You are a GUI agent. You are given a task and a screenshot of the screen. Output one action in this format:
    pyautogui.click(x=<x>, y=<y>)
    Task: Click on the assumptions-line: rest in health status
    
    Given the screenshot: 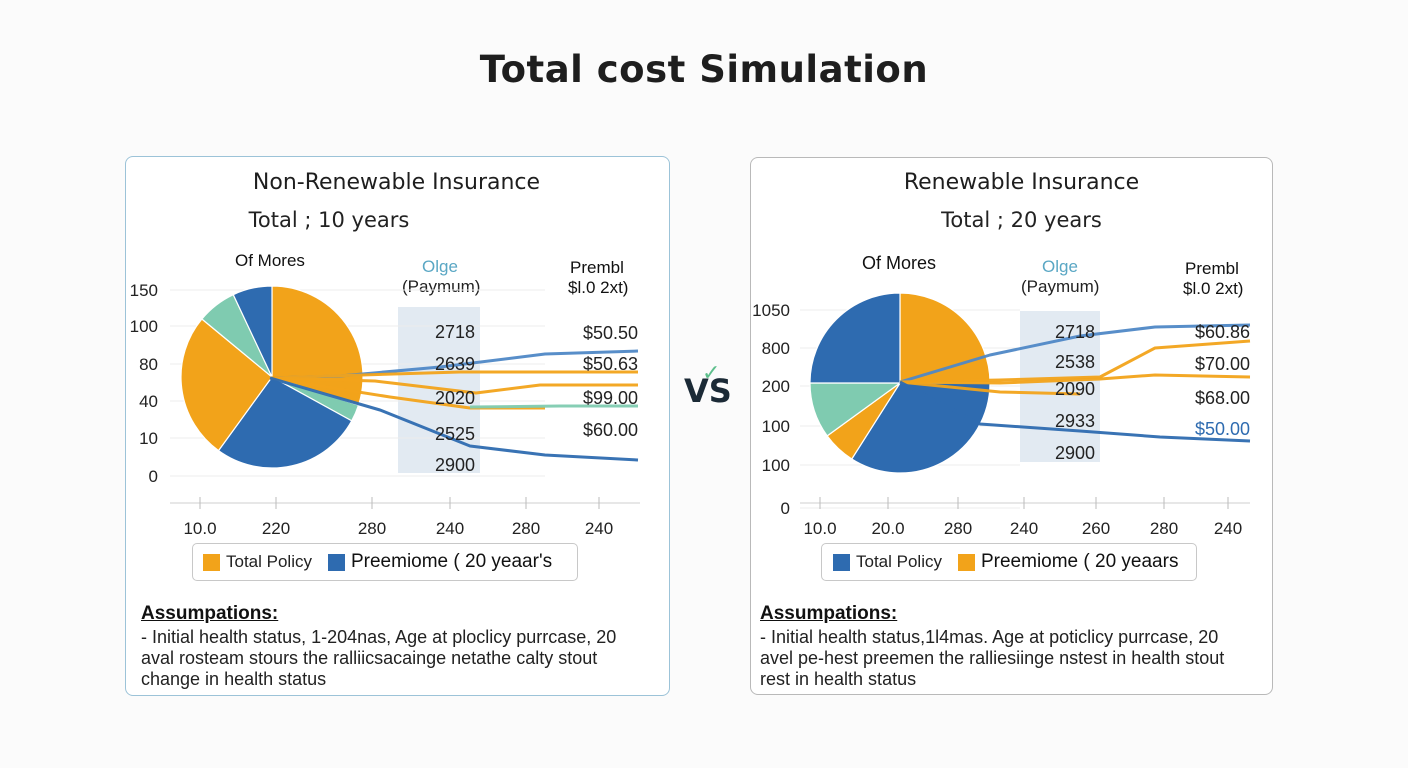 What is the action you would take?
    pyautogui.click(x=838, y=679)
    